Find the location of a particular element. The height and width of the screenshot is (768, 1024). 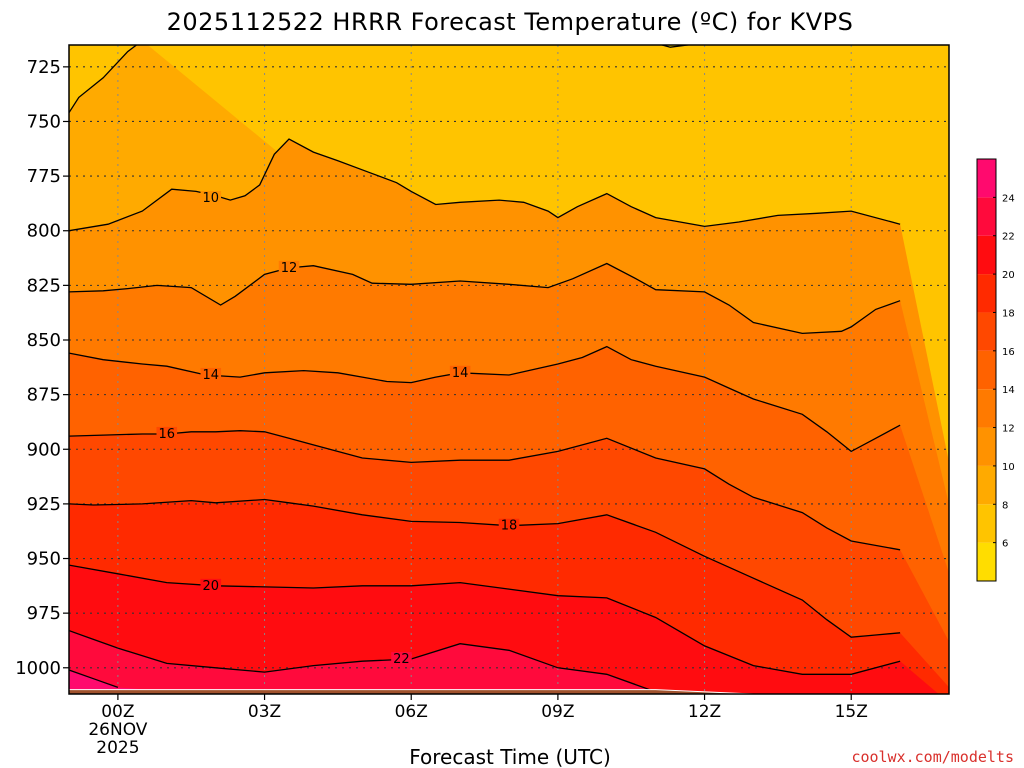

xtick-label-06Z: 06Z is located at coordinates (411, 712).